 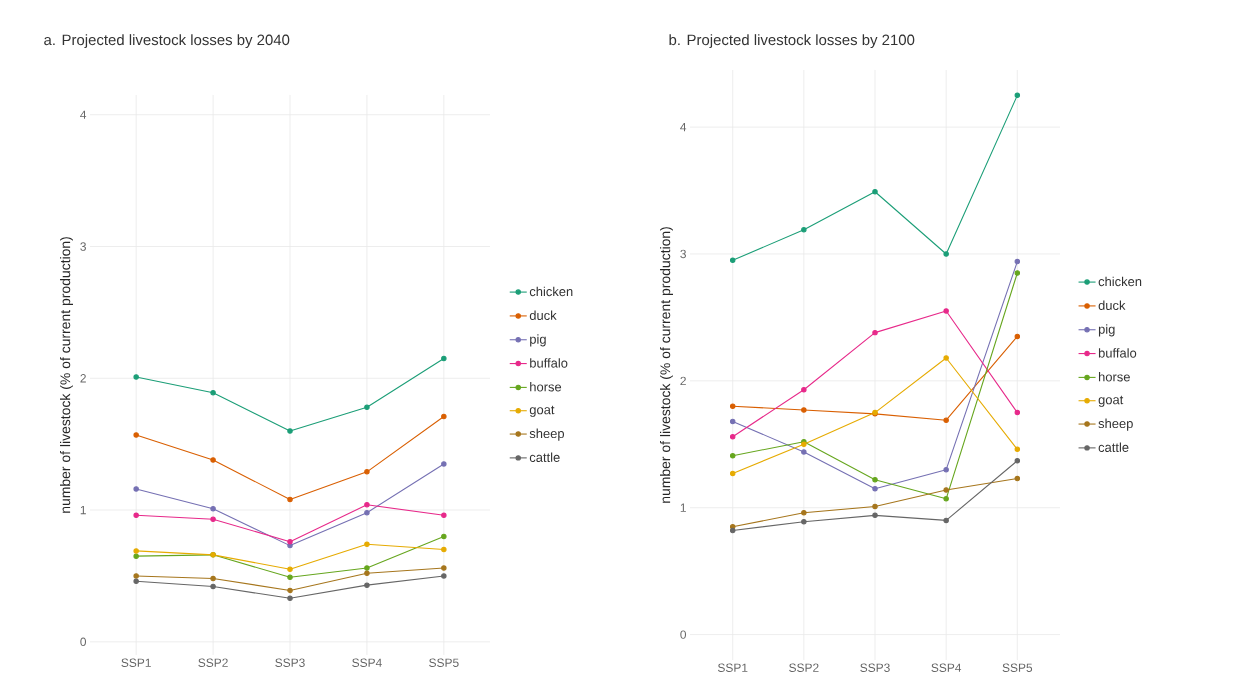 I want to click on legend-label: sheep, so click(x=1115, y=424).